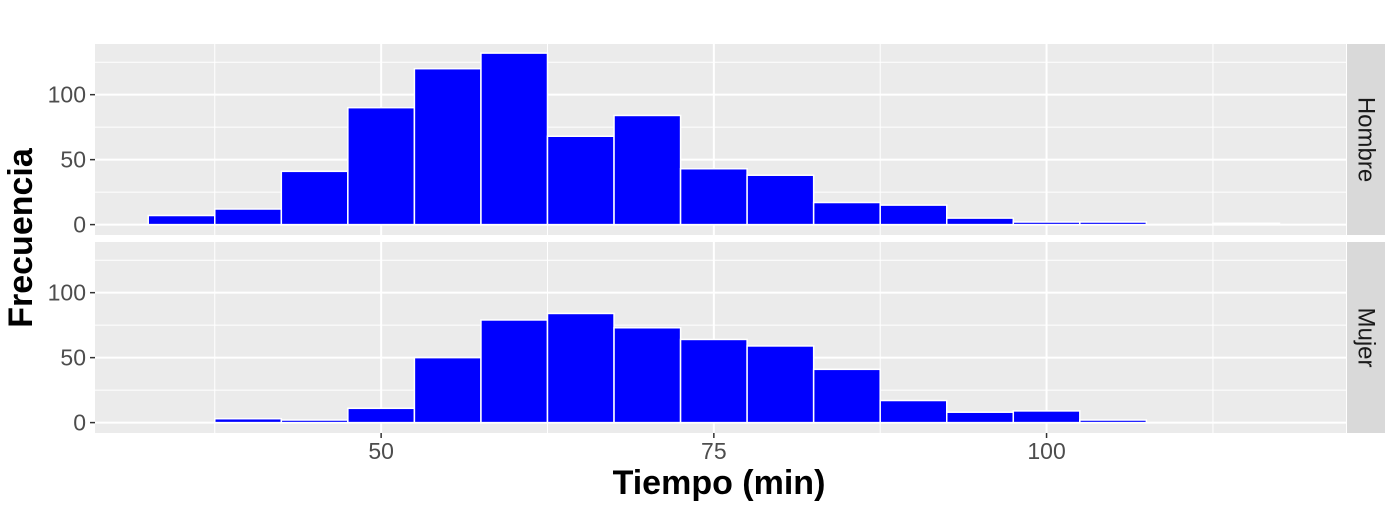 The image size is (1391, 510). I want to click on facet-strip-label: Hombre, so click(1366, 139).